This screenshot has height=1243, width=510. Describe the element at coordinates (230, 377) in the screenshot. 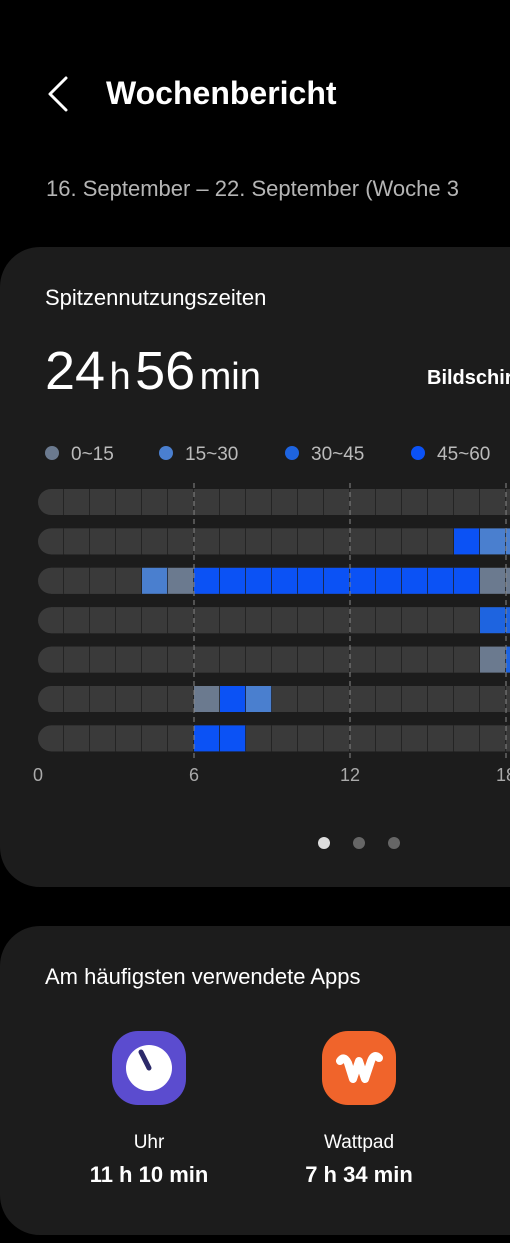

I see `unit: min` at that location.